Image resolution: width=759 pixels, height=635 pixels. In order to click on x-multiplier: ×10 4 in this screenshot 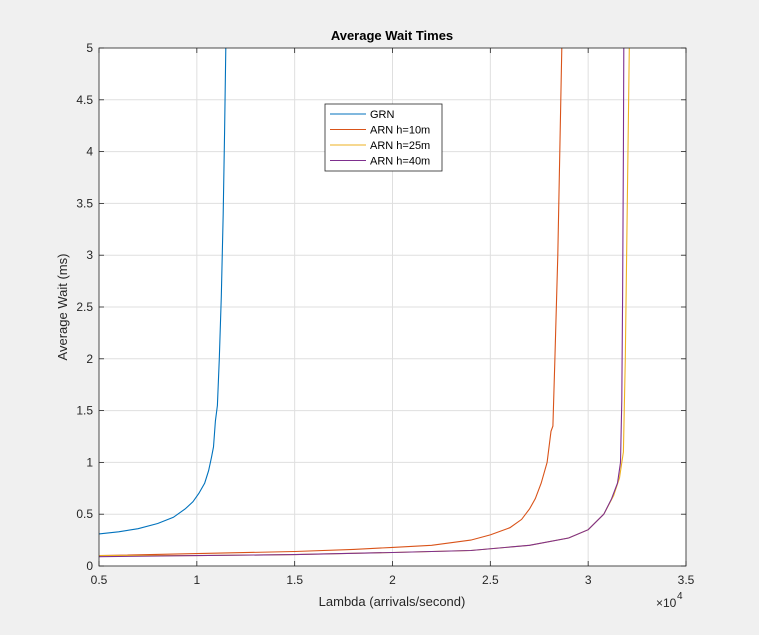, I will do `click(669, 600)`.